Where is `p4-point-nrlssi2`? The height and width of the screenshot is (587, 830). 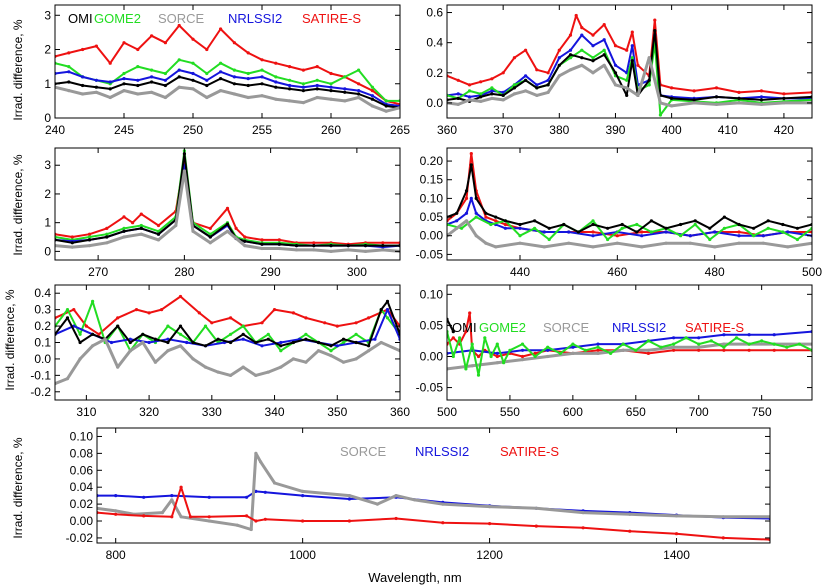
p4-point-nrlssi2 is located at coordinates (642, 236).